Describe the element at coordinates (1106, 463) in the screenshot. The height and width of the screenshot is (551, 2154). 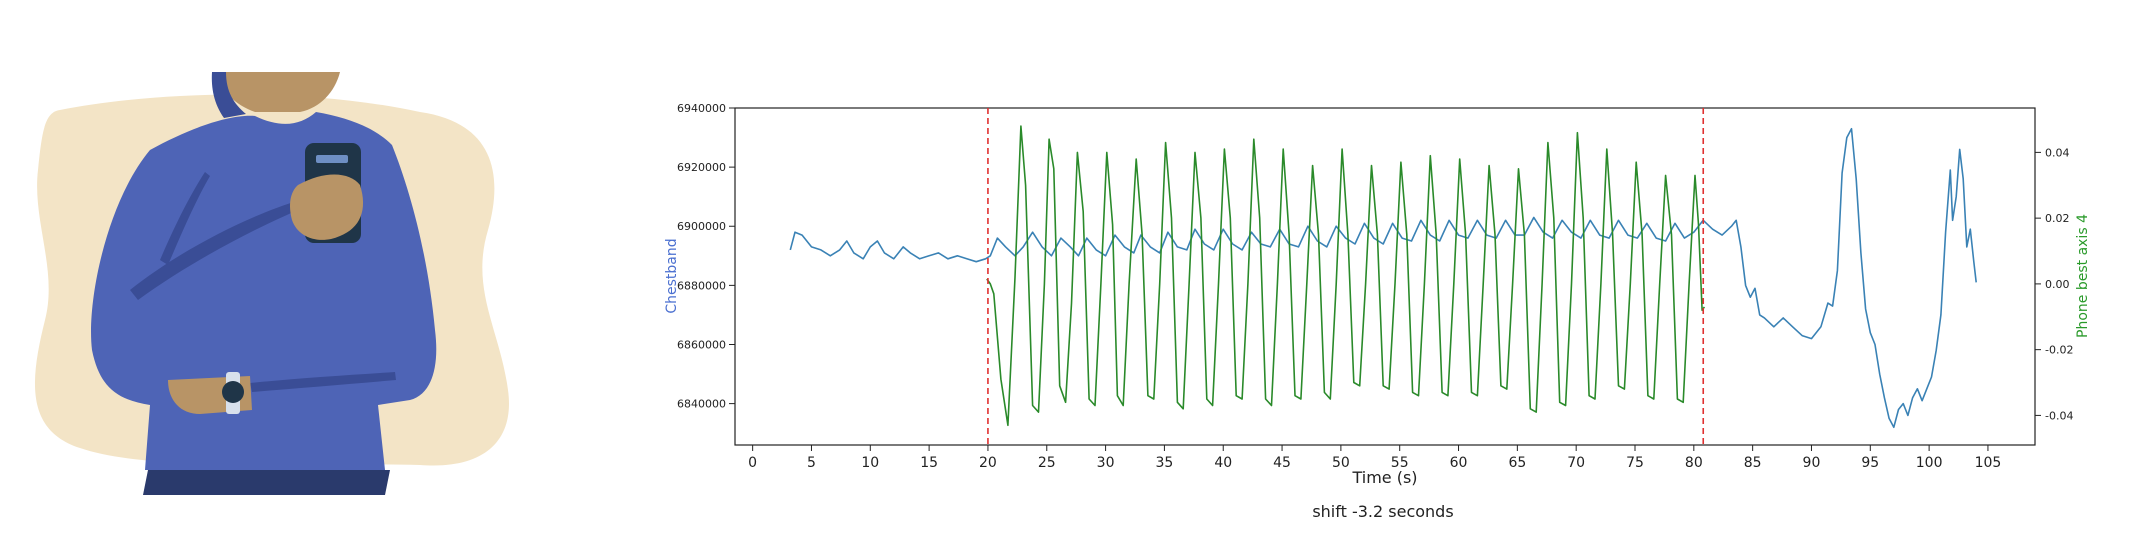
I see `x-tick-label: 30` at that location.